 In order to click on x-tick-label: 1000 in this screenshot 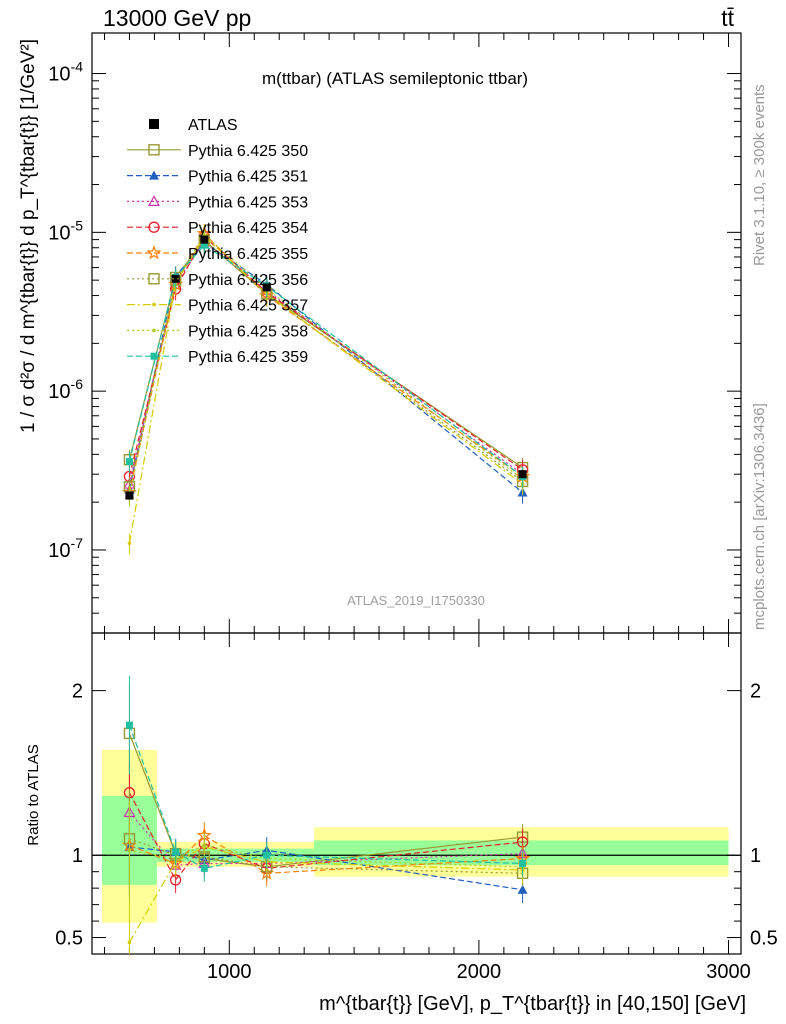, I will do `click(229, 972)`.